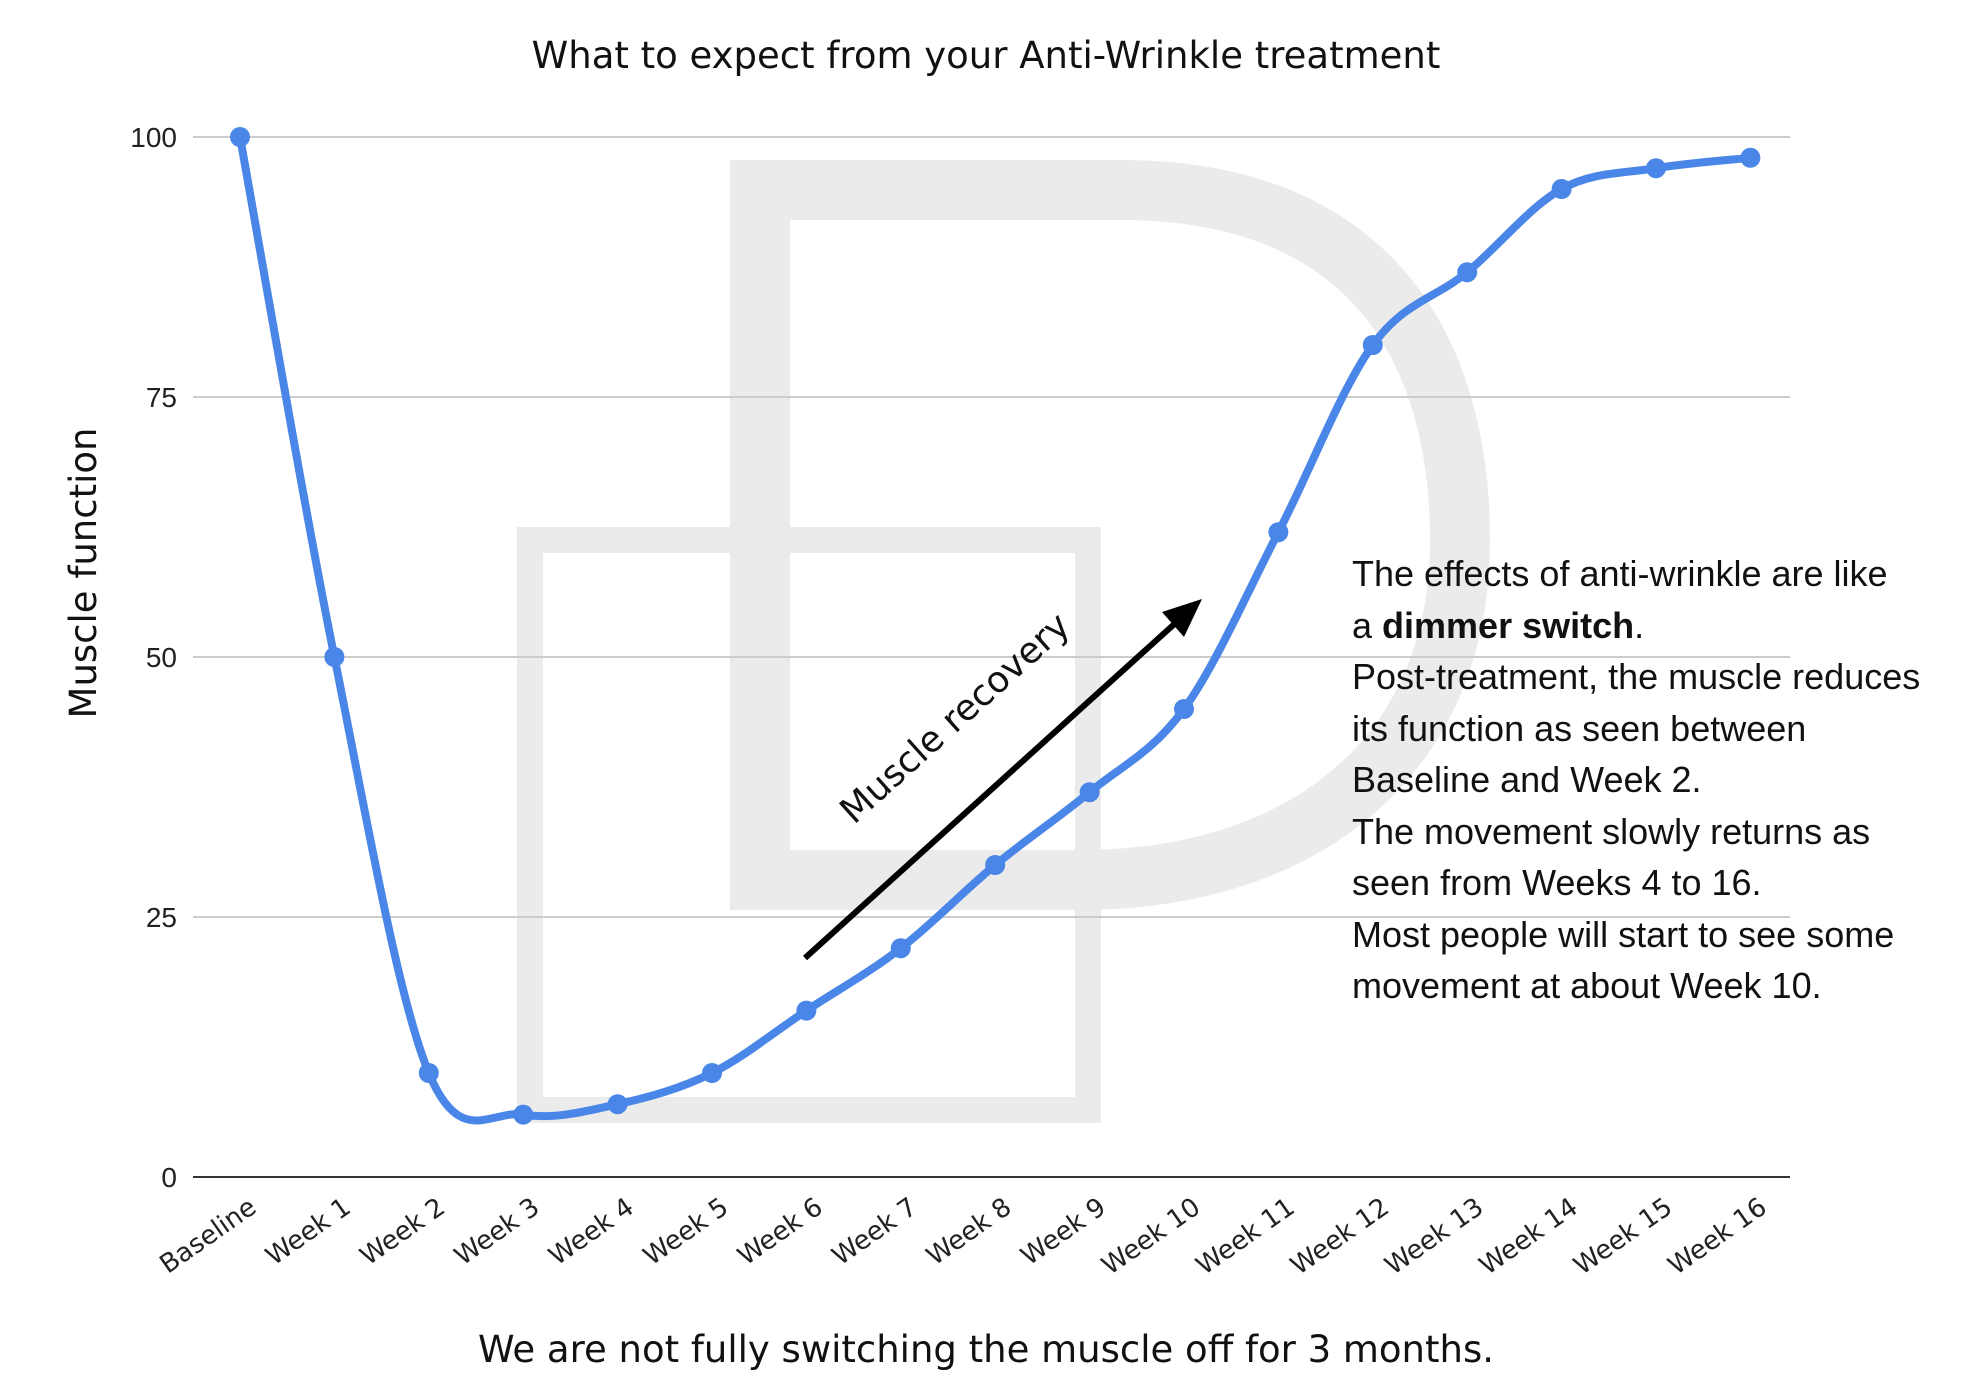 The height and width of the screenshot is (1393, 1973). What do you see at coordinates (1620, 573) in the screenshot?
I see `annotation-line-1: The effects of anti-wrinkle are like` at bounding box center [1620, 573].